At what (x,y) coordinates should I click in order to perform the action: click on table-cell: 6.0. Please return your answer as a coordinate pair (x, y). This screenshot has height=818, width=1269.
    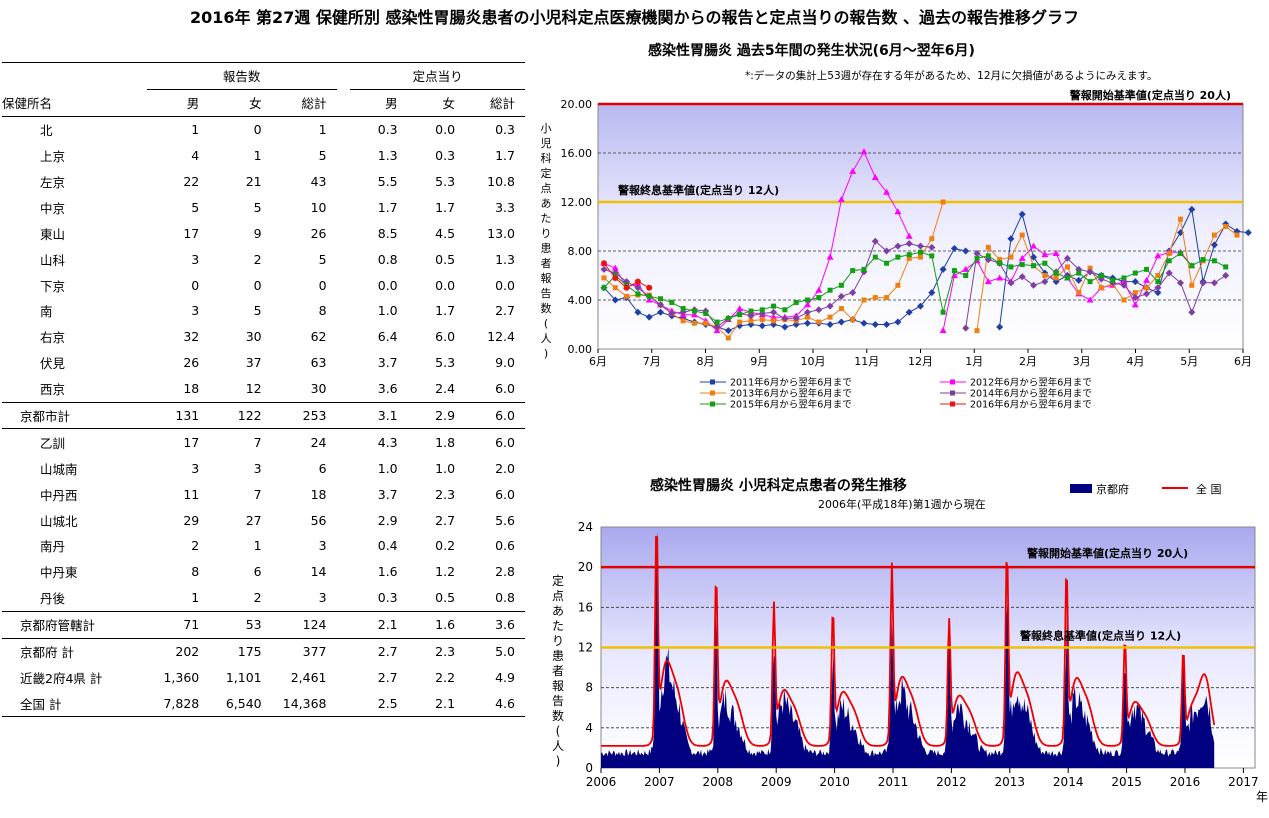
    Looking at the image, I should click on (495, 415).